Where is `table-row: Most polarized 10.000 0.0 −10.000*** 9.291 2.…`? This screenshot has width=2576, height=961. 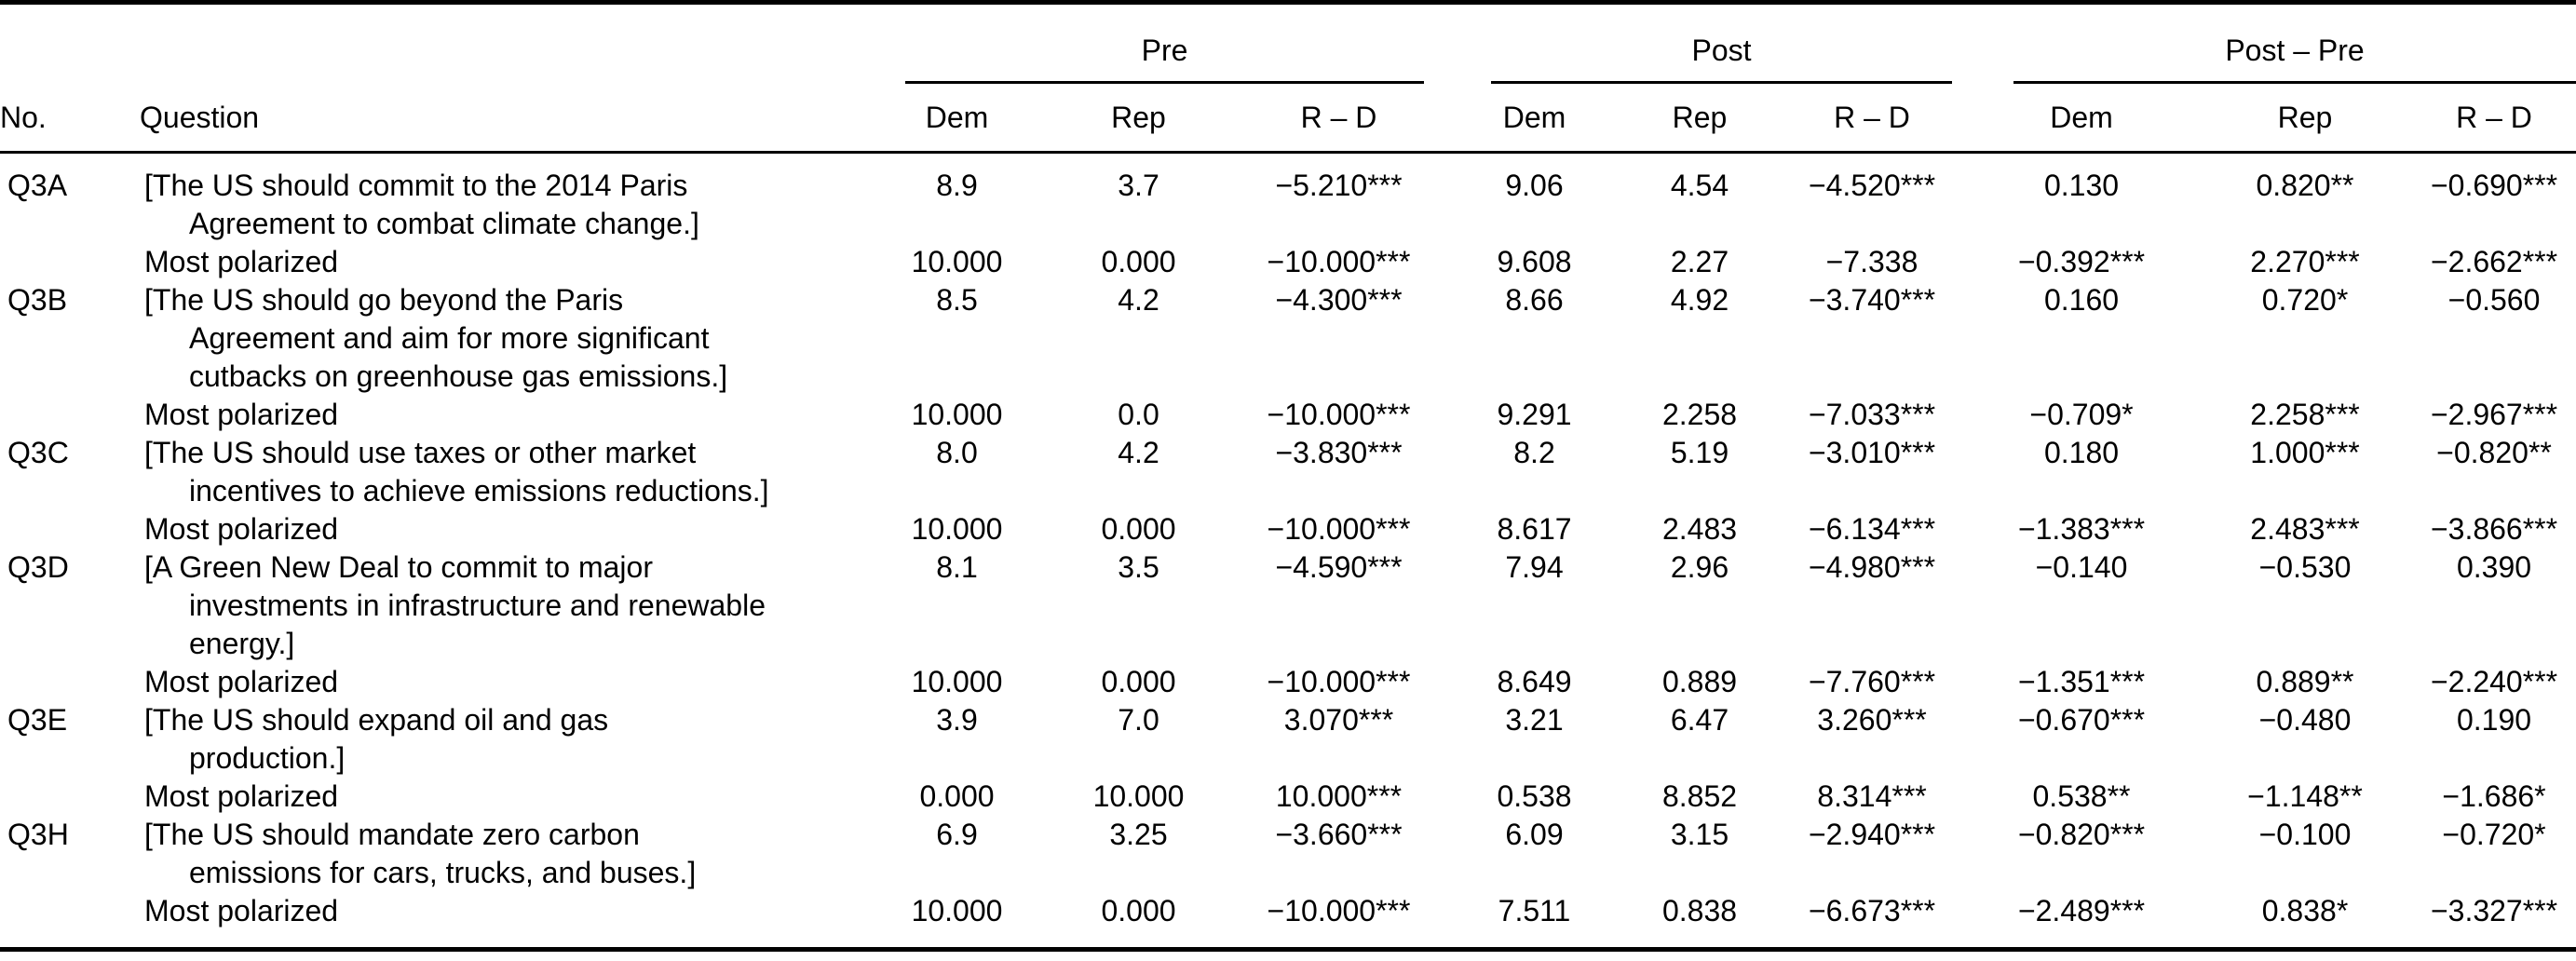
table-row: Most polarized 10.000 0.0 −10.000*** 9.291 2.… is located at coordinates (1288, 415).